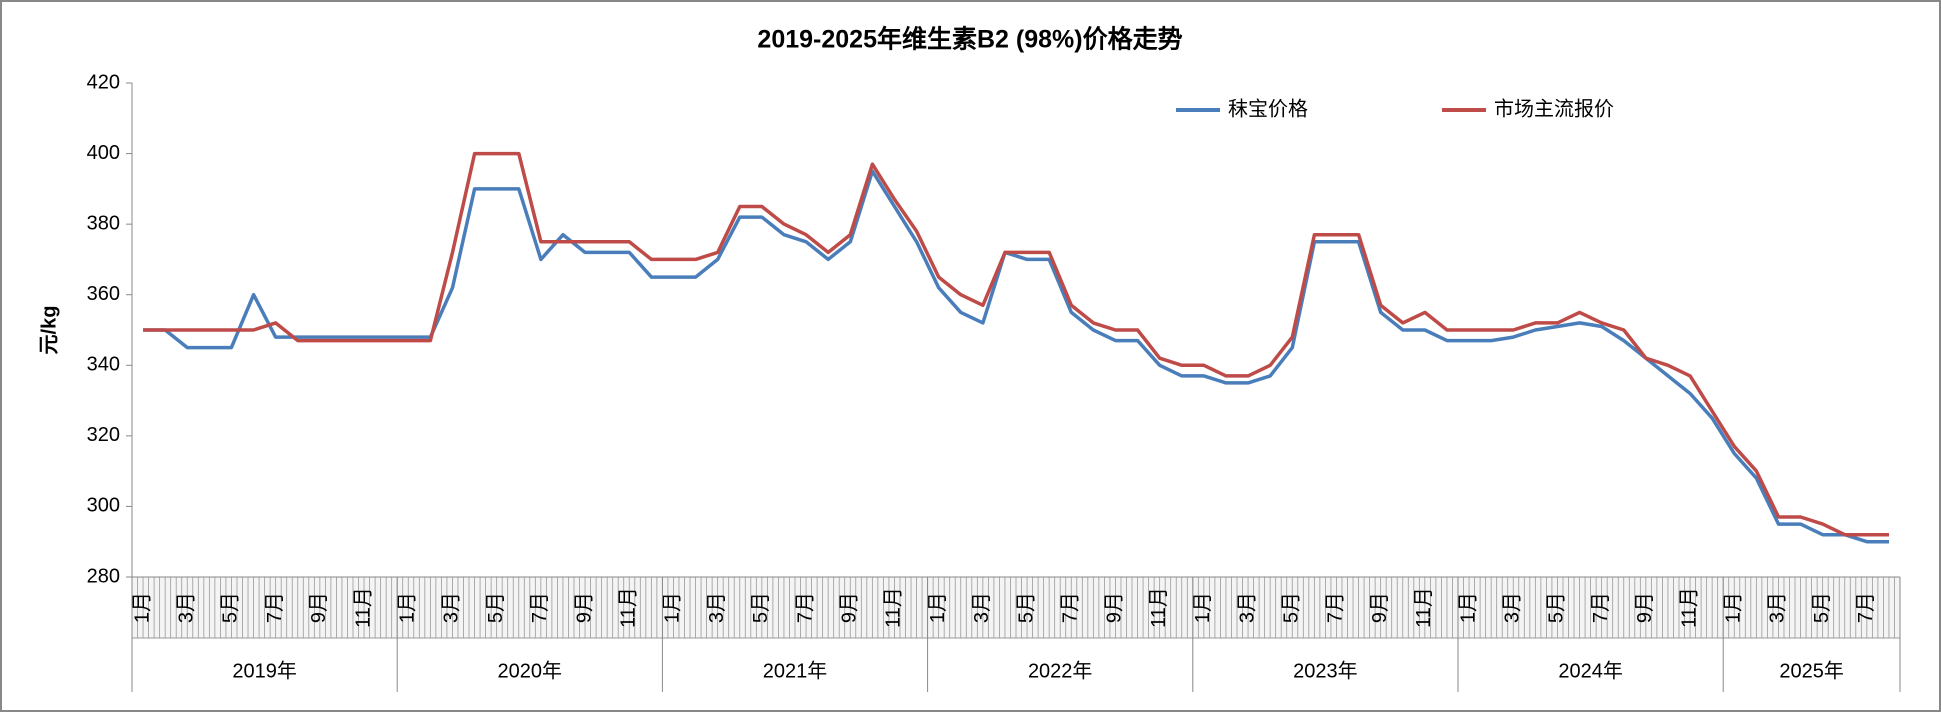 This screenshot has width=1941, height=712. I want to click on y-tick-label: 280, so click(103, 576).